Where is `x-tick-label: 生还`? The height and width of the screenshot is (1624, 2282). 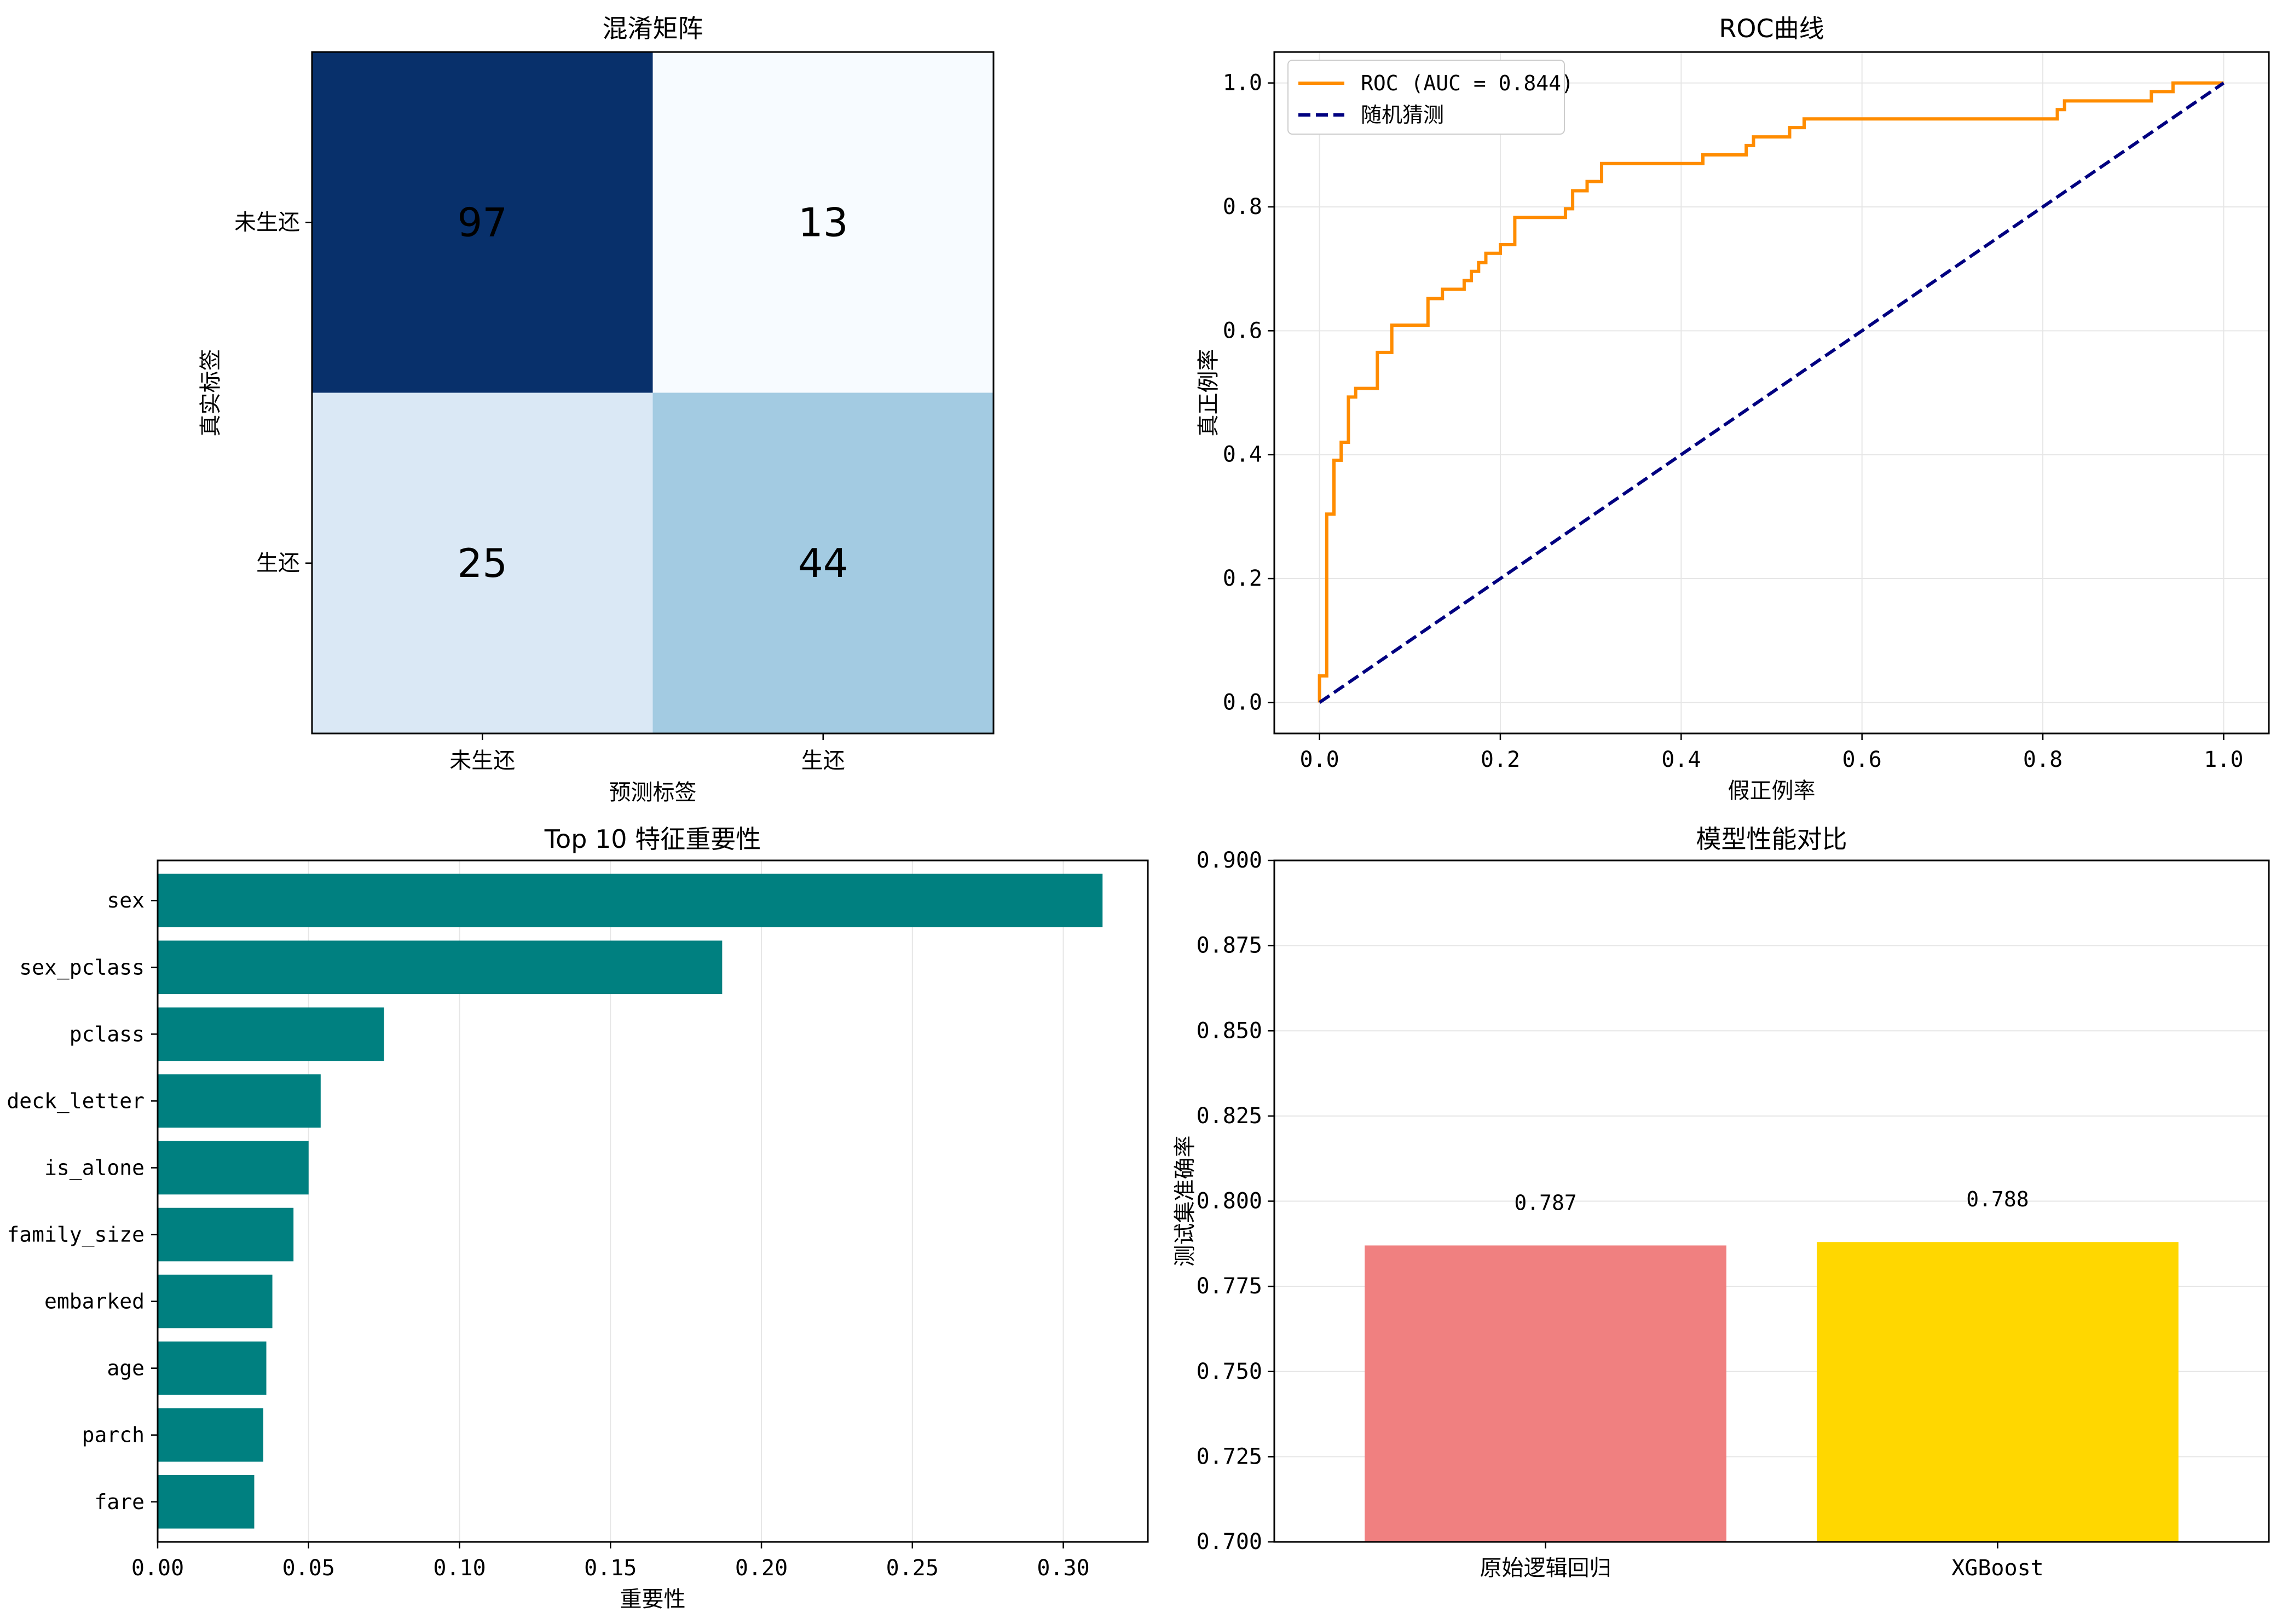 x-tick-label: 生还 is located at coordinates (823, 760).